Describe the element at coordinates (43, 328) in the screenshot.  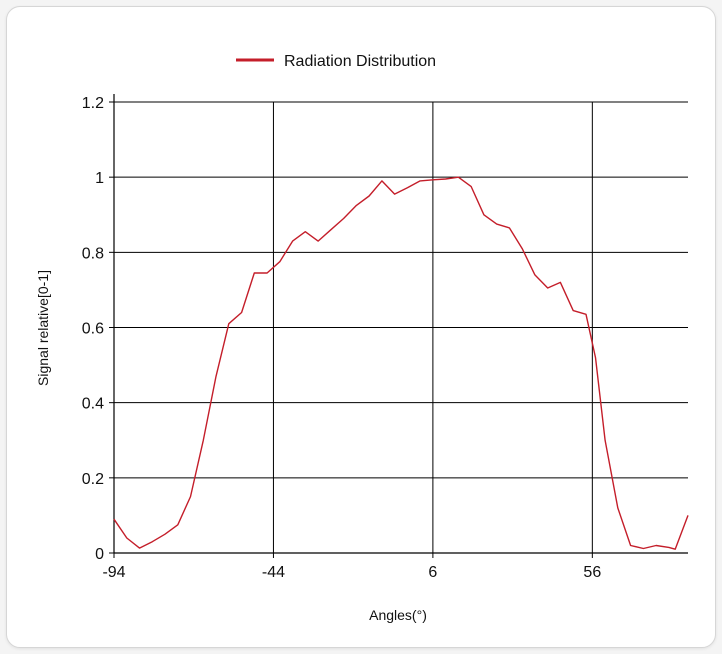
I see `y-axis-title: Signal relative[0-1]` at that location.